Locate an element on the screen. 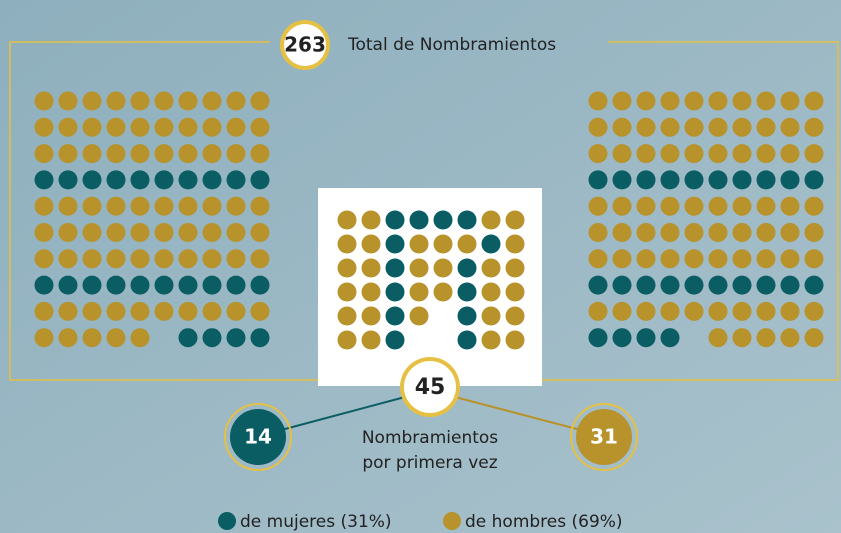 This screenshot has height=533, width=841. first-label: por primera vez is located at coordinates (429, 463).